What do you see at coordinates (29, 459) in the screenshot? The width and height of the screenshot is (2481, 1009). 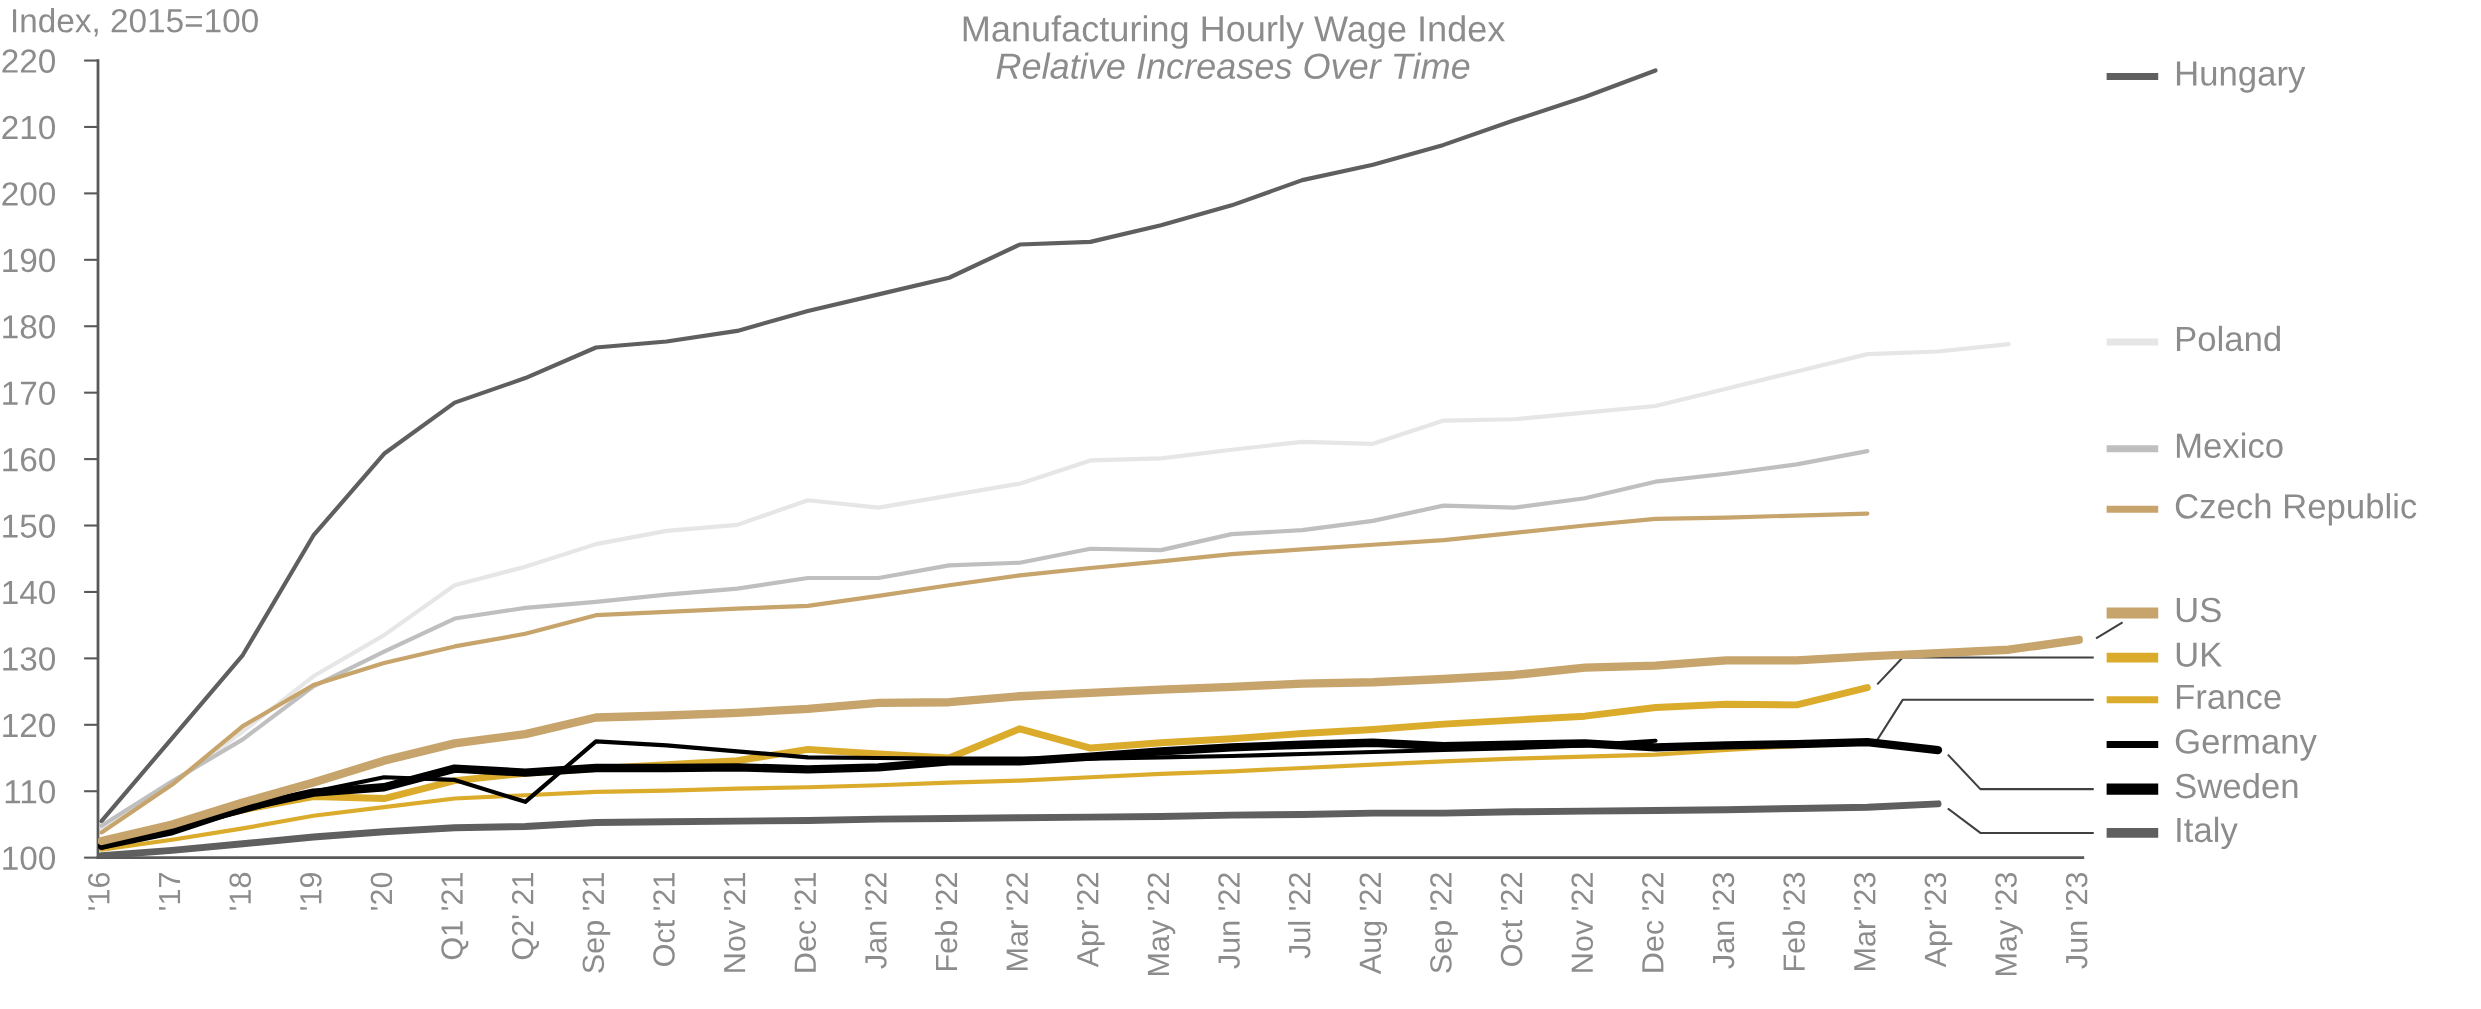 I see `y-tick-label: 160` at bounding box center [29, 459].